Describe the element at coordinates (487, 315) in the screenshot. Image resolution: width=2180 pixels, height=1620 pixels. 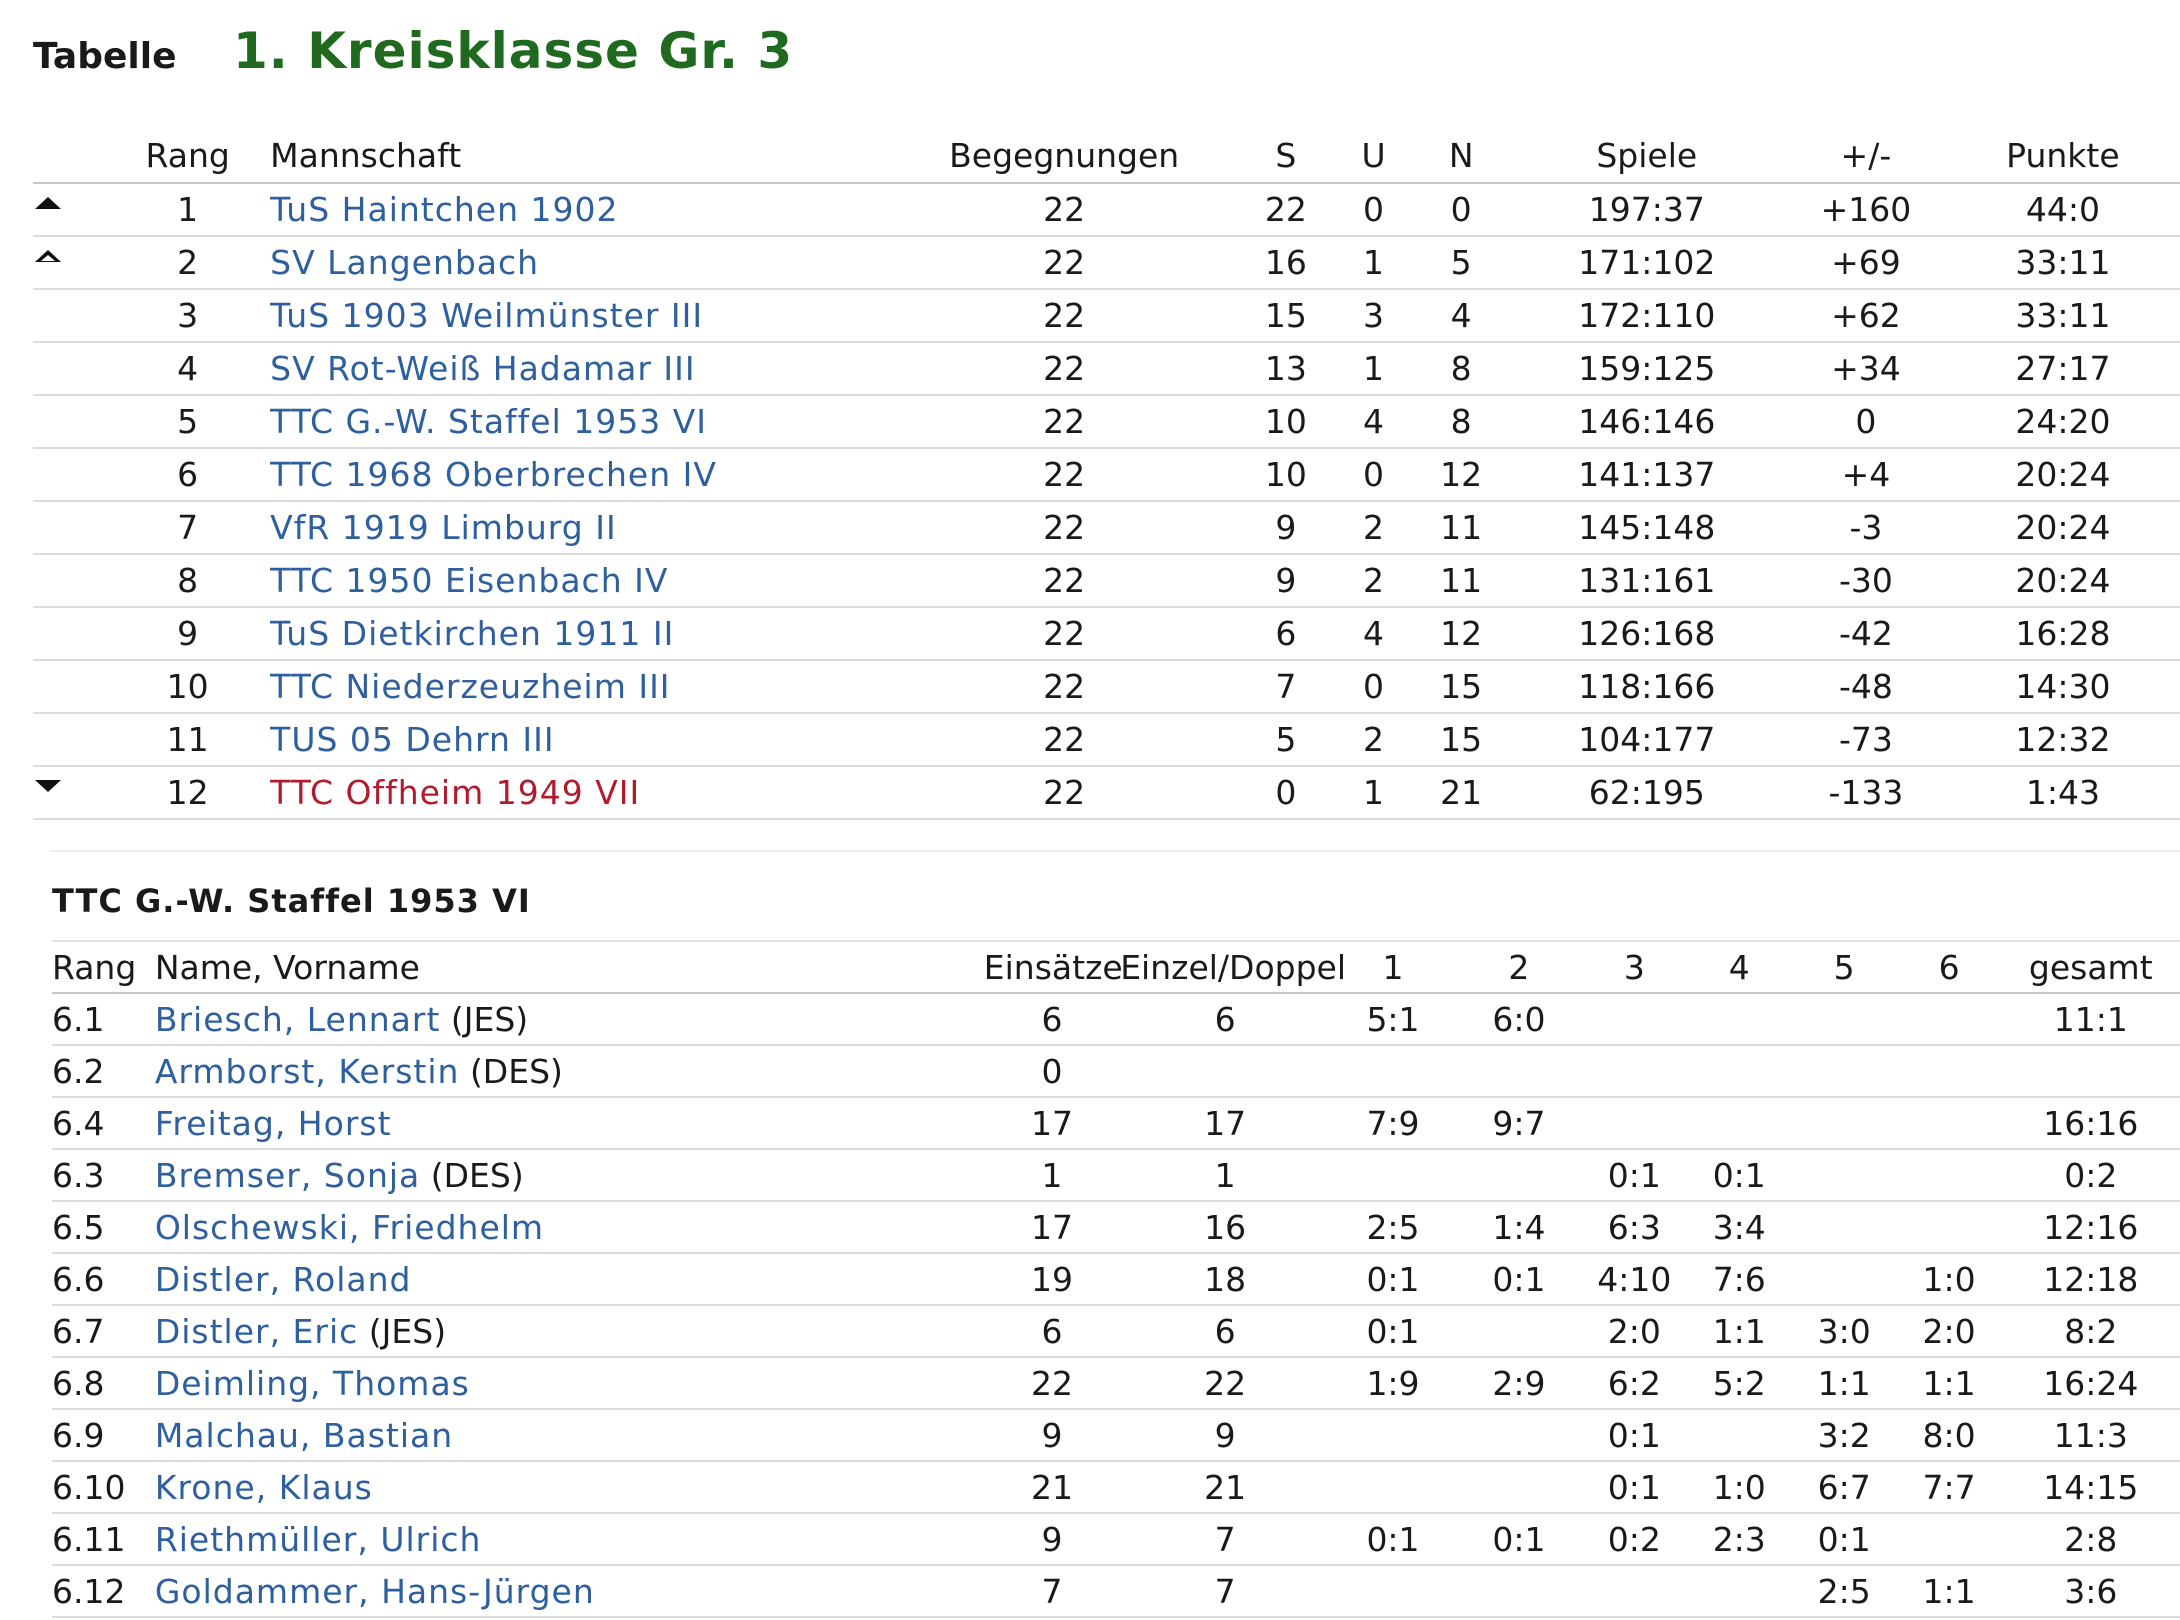
I see `team-link: TuS 1903 Weilmünster III` at that location.